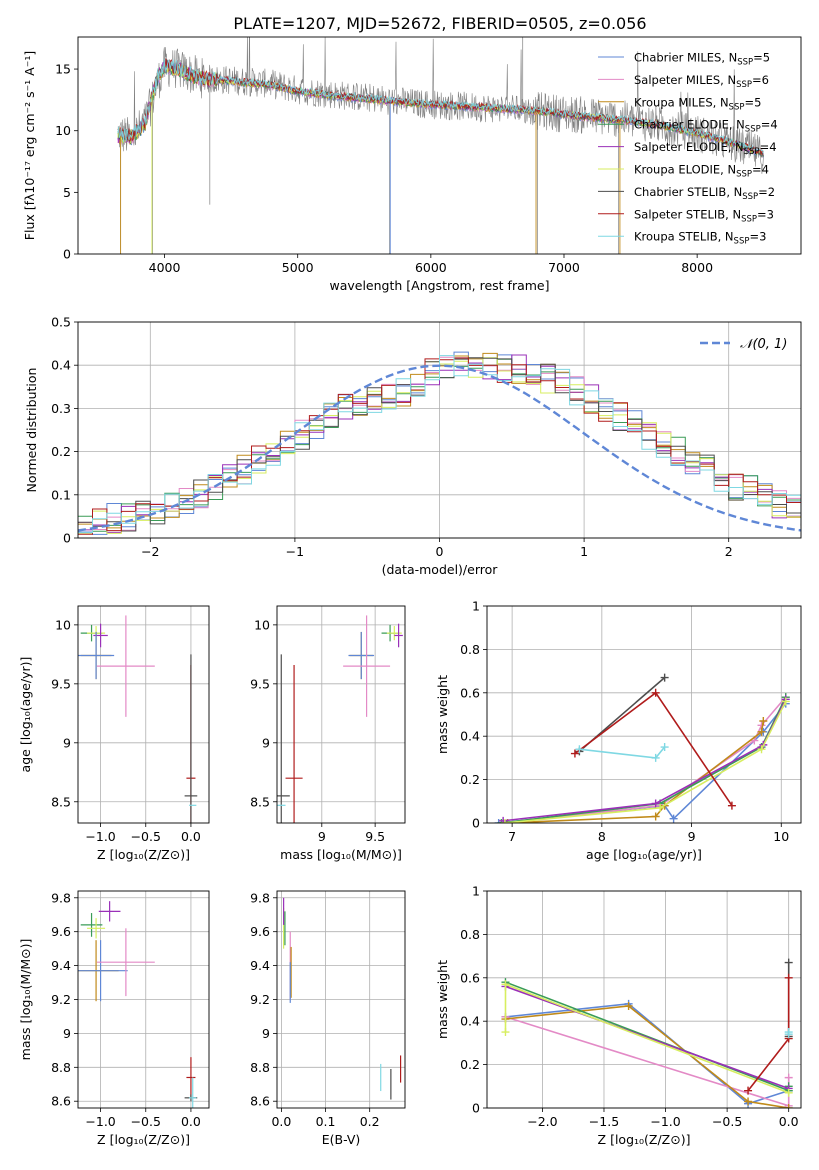  What do you see at coordinates (704, 215) in the screenshot?
I see `legend-entry: Salpeter STELIB, NSSP=3` at bounding box center [704, 215].